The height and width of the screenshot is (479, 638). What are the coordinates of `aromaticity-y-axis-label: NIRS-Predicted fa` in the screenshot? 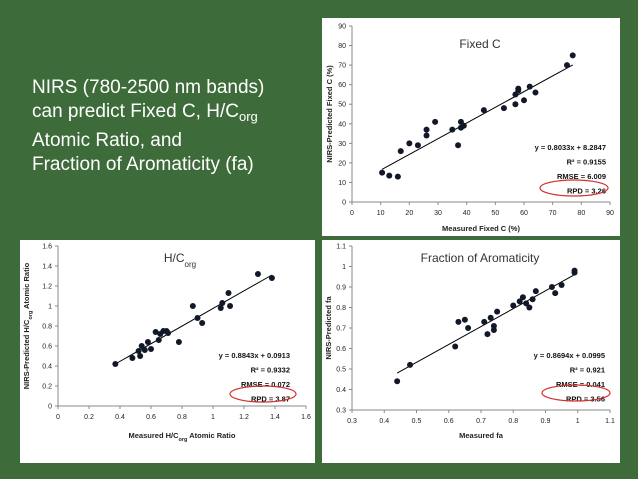 It's located at (328, 328).